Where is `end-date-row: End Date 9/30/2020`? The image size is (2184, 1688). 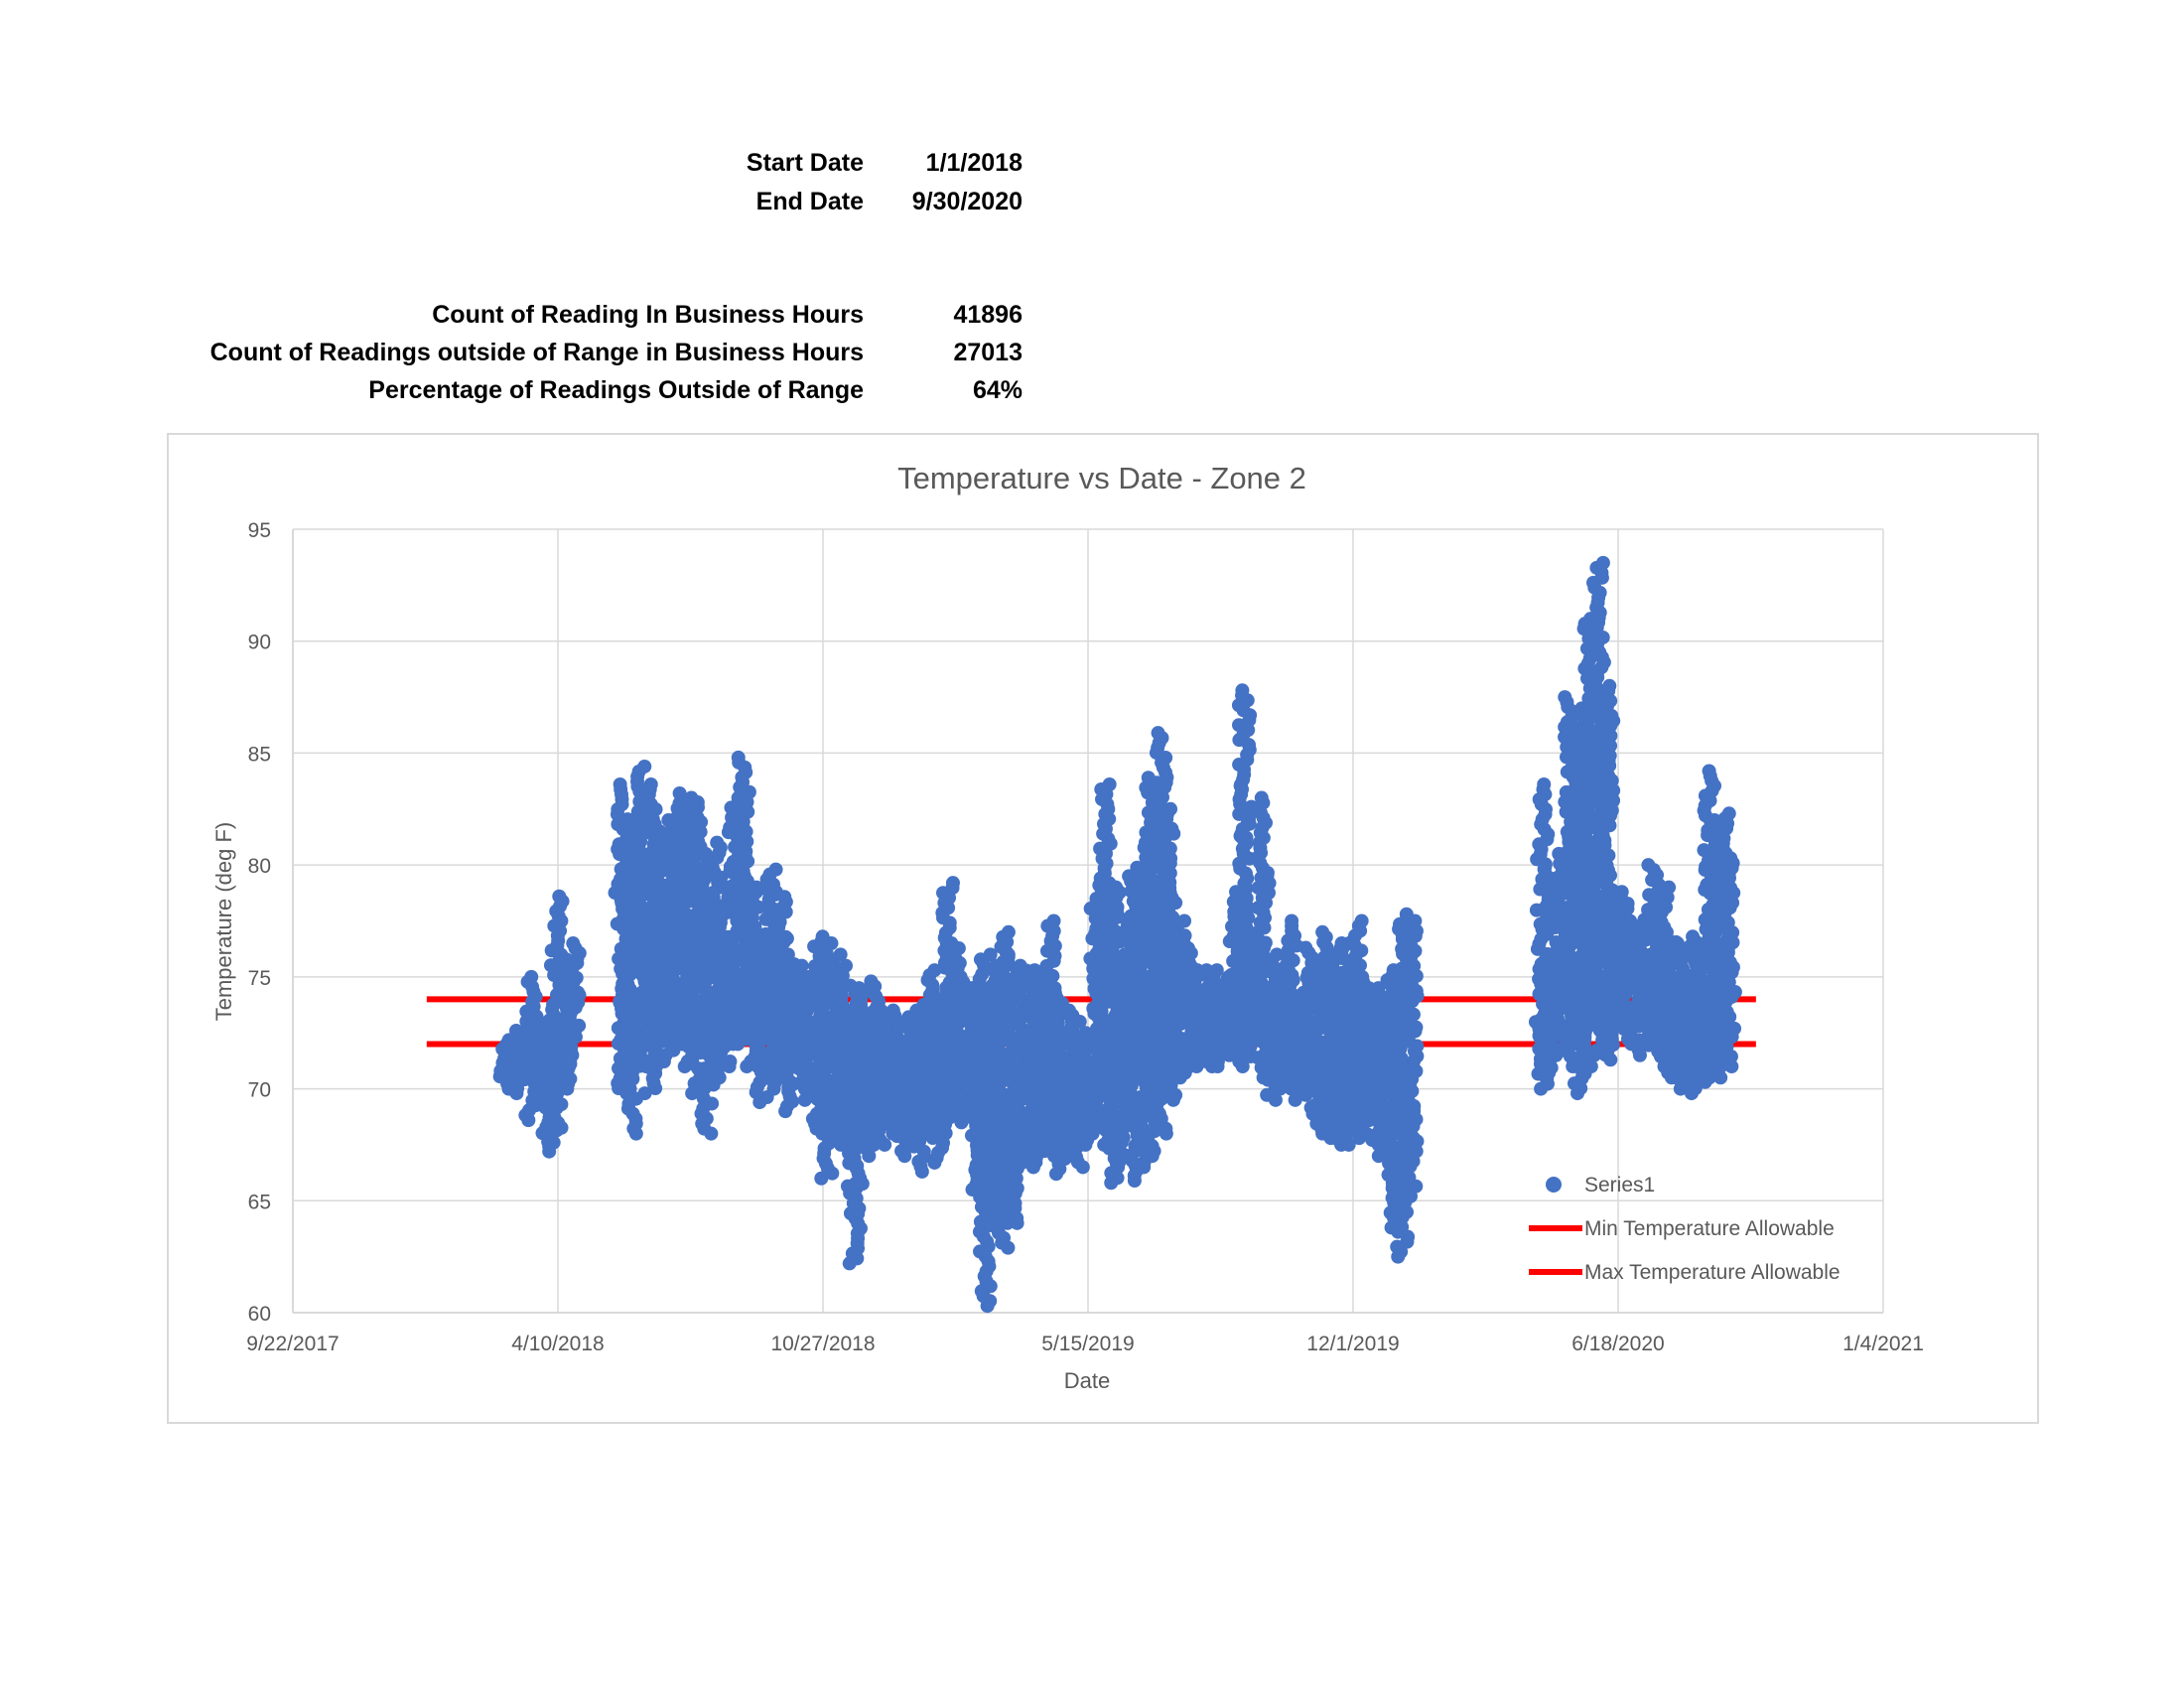 end-date-row: End Date 9/30/2020 is located at coordinates (586, 207).